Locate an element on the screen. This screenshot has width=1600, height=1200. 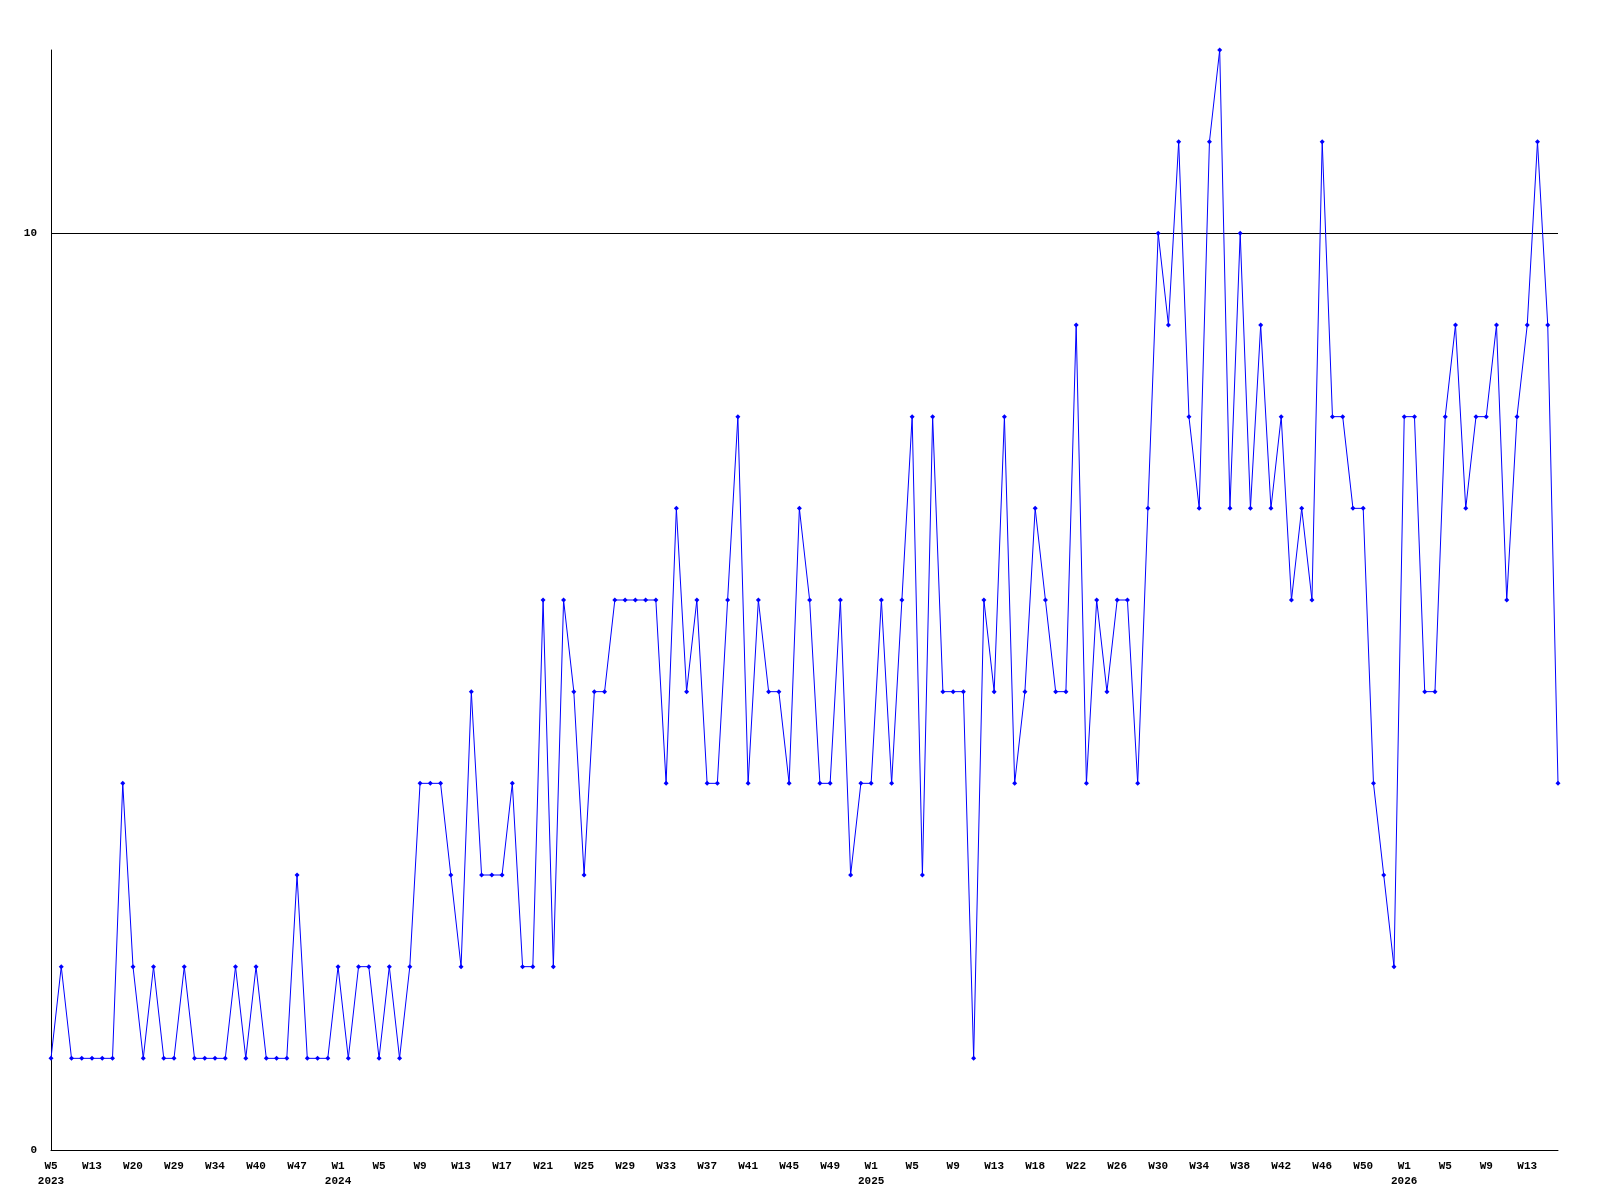
x-tick-label: W26 is located at coordinates (1117, 1165).